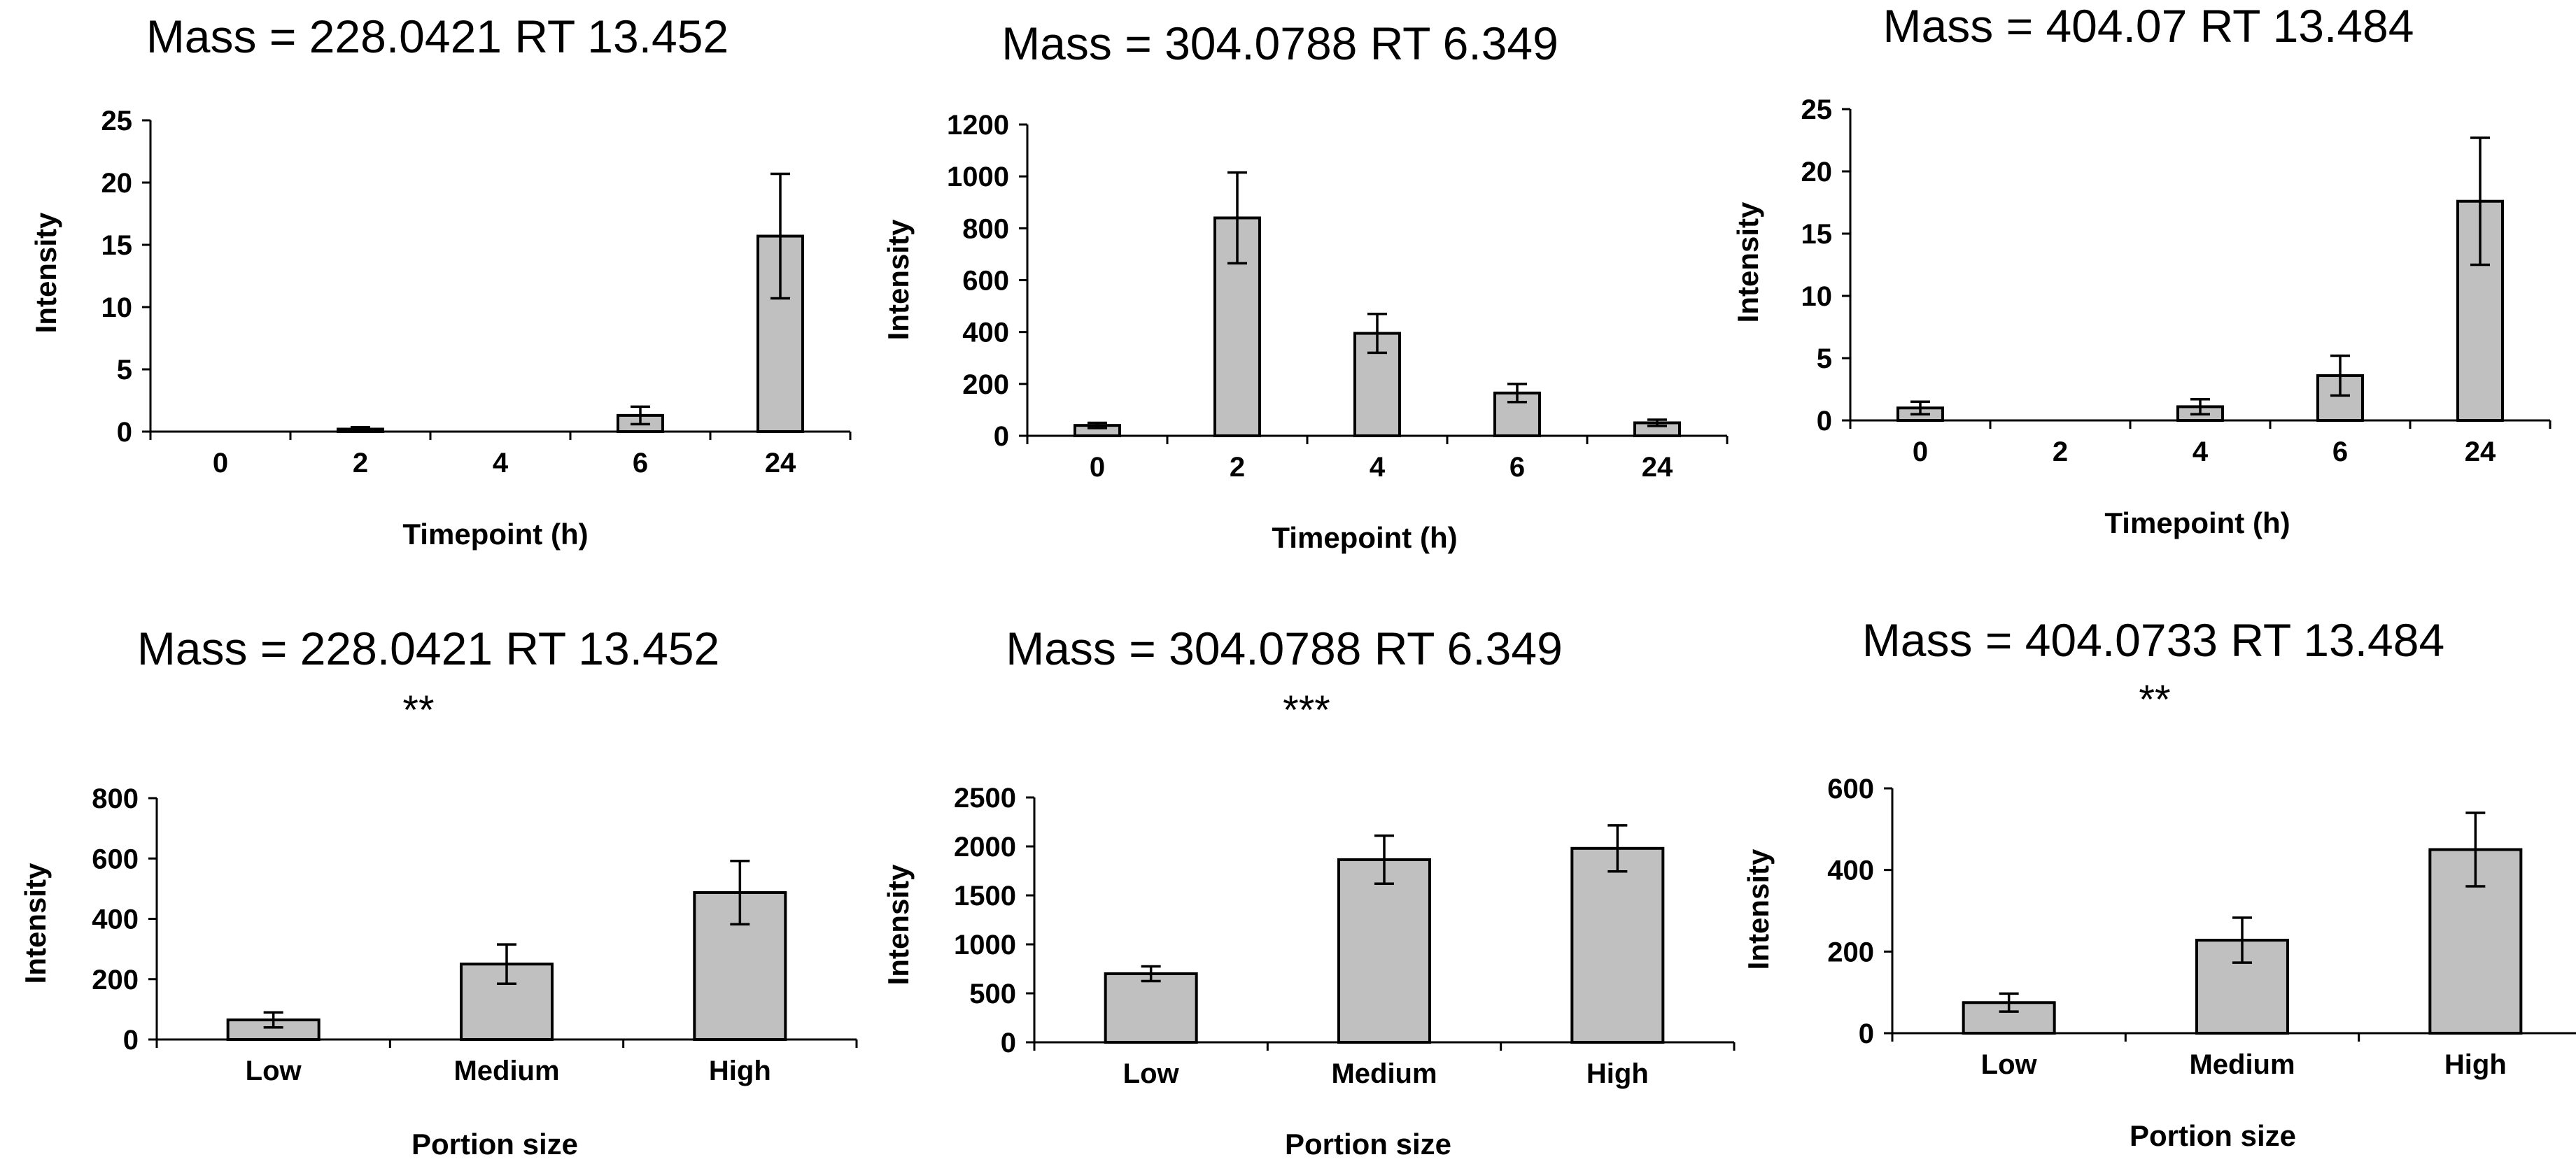  What do you see at coordinates (2201, 927) in the screenshot?
I see `plot-area: Low Medium High 0 200 400 600` at bounding box center [2201, 927].